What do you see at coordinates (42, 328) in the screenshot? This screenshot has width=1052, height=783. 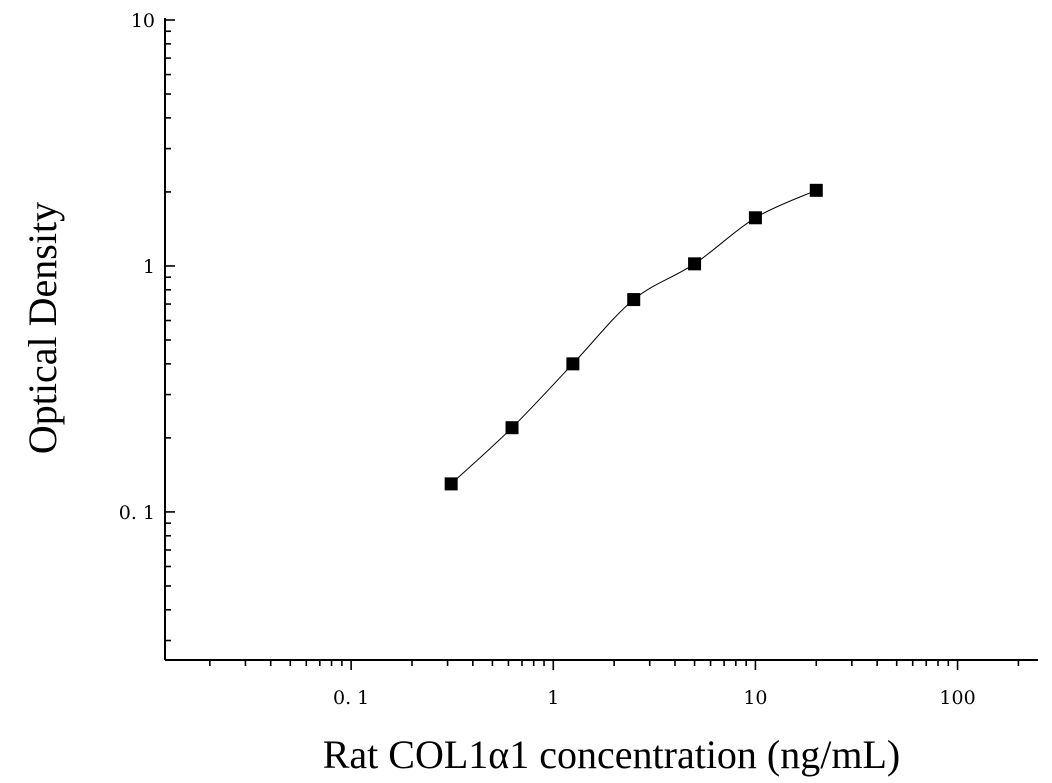 I see `y-axis-title: Optical Density` at bounding box center [42, 328].